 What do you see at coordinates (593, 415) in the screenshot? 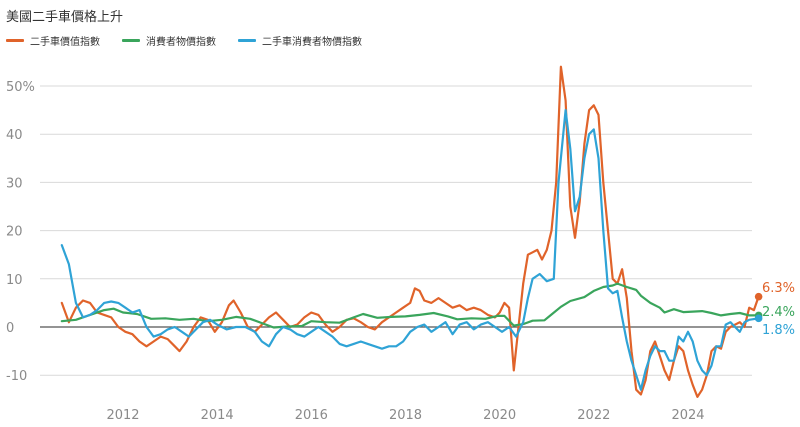
I see `x-tick-label: 2022` at bounding box center [593, 415].